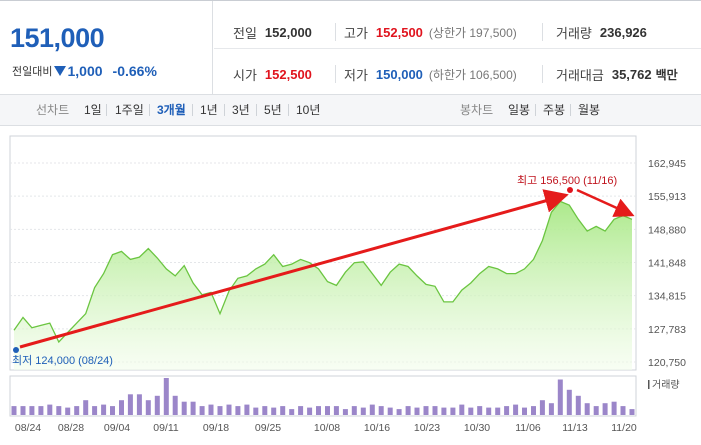 The image size is (701, 445). What do you see at coordinates (245, 33) in the screenshot?
I see `prev-close-label: 전일` at bounding box center [245, 33].